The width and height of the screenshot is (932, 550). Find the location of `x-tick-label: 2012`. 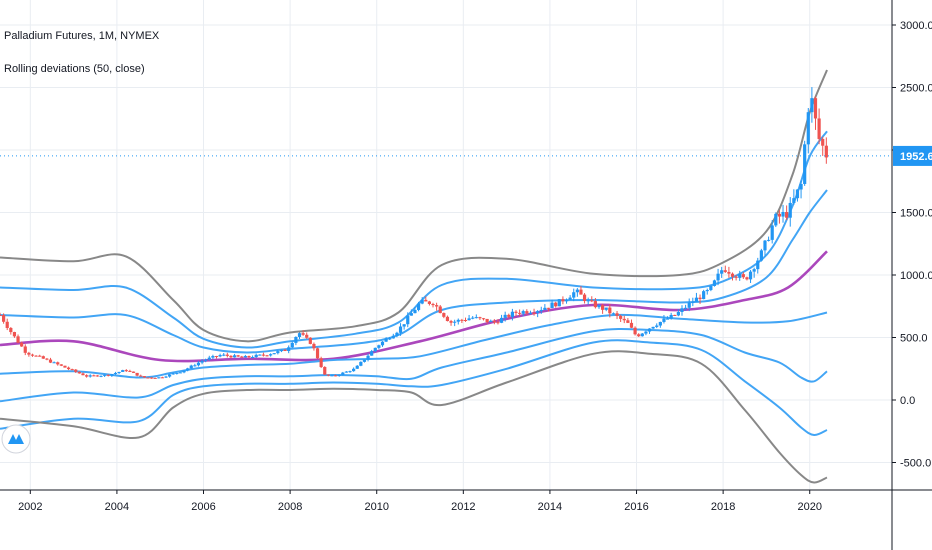

x-tick-label: 2012 is located at coordinates (463, 507).